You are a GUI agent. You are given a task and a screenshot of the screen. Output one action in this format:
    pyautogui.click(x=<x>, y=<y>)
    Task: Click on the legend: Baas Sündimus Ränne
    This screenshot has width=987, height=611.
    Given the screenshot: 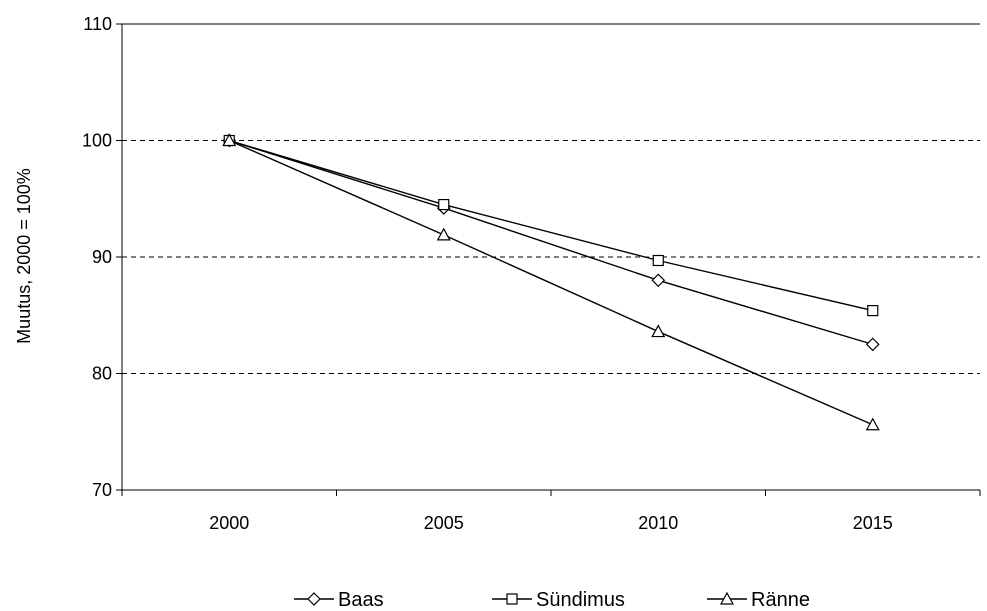 What is the action you would take?
    pyautogui.click(x=552, y=600)
    